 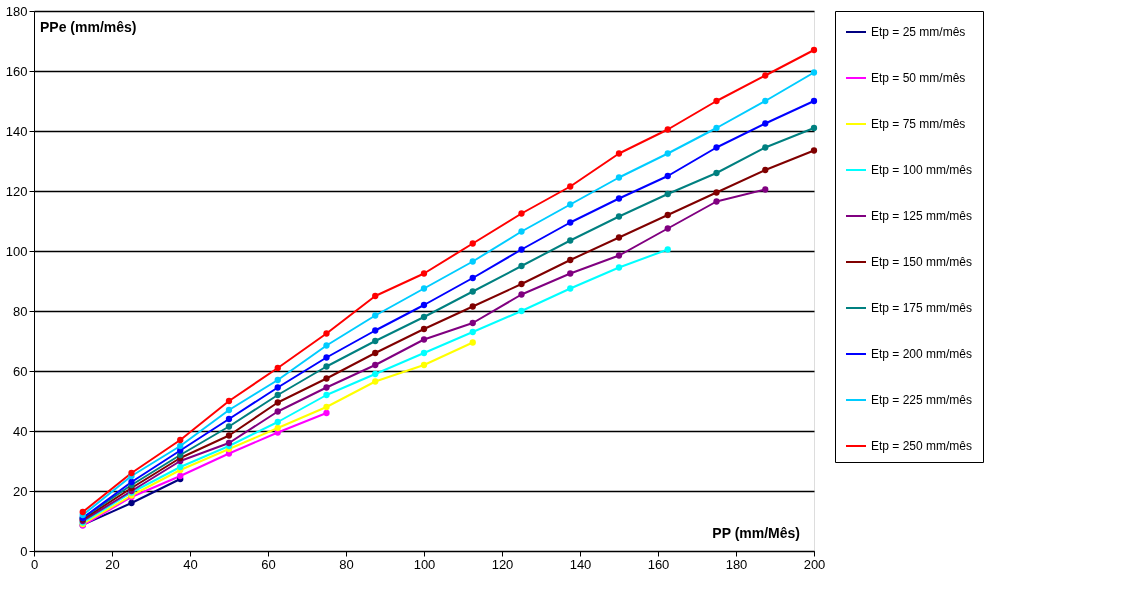 What do you see at coordinates (922, 308) in the screenshot?
I see `legend-label: Etp = 175 mm/mês` at bounding box center [922, 308].